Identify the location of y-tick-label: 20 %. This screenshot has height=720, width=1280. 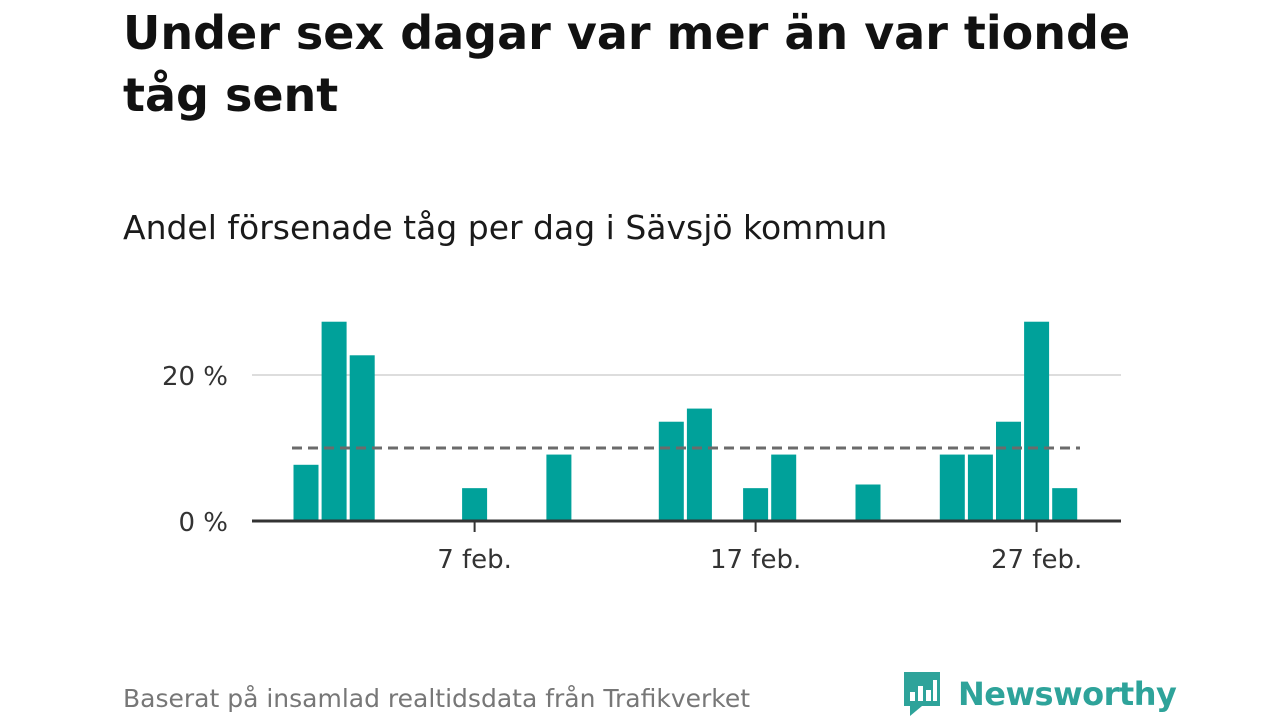
(195, 377).